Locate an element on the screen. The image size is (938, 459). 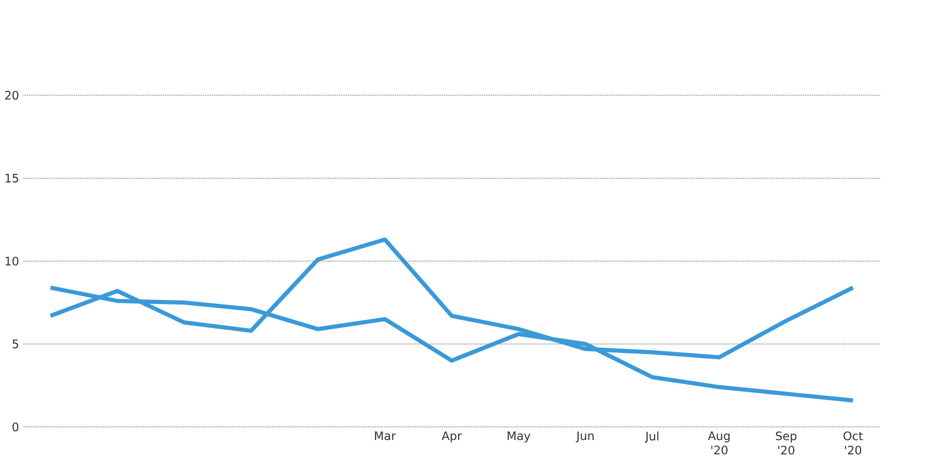
x-tick-label: May is located at coordinates (519, 437).